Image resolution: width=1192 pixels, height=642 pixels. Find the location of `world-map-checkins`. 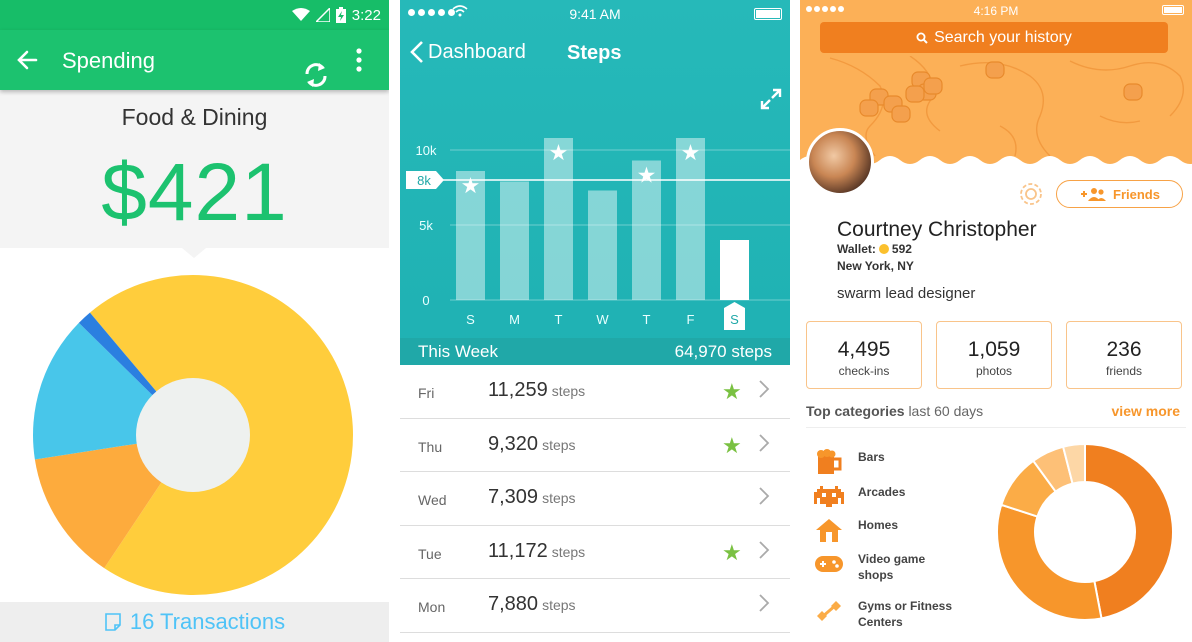

world-map-checkins is located at coordinates (996, 116).